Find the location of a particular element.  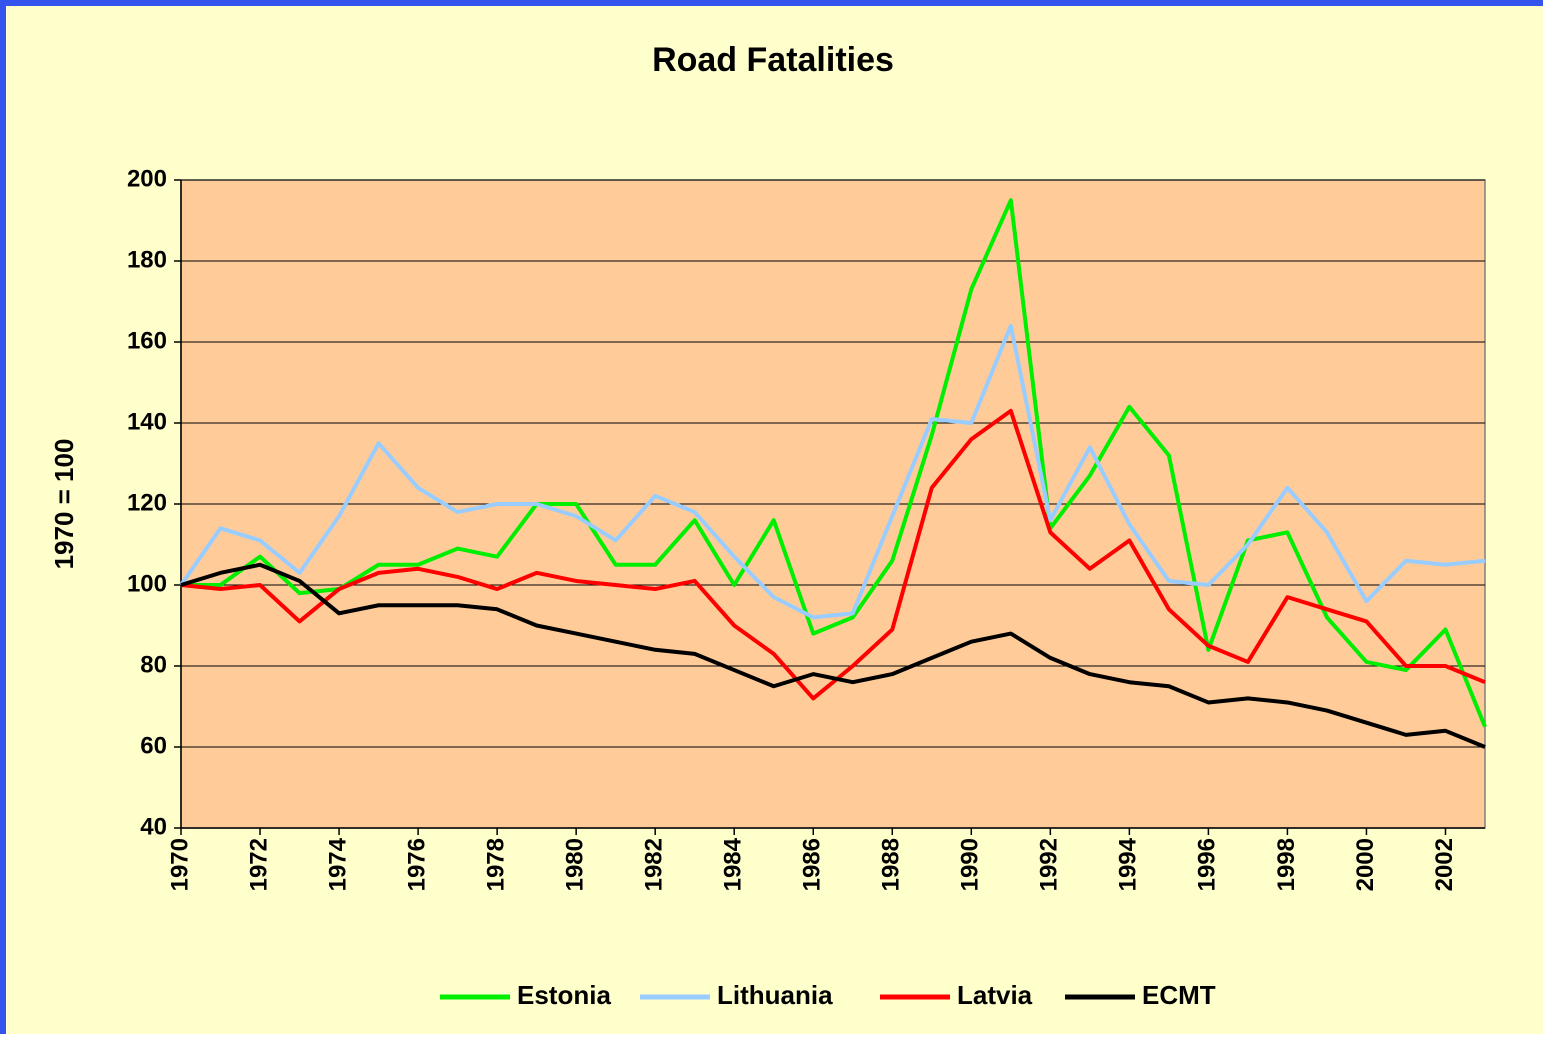

legend-label: ECMT is located at coordinates (1179, 995).